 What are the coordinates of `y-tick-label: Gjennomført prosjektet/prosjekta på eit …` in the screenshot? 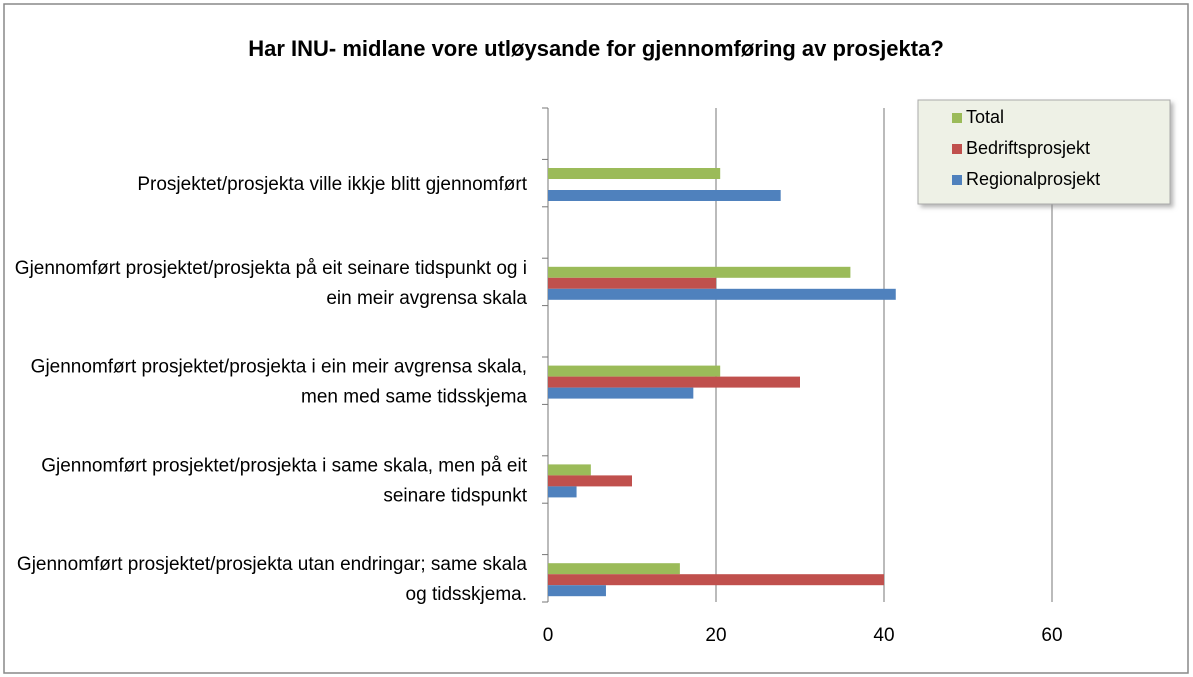 It's located at (271, 283).